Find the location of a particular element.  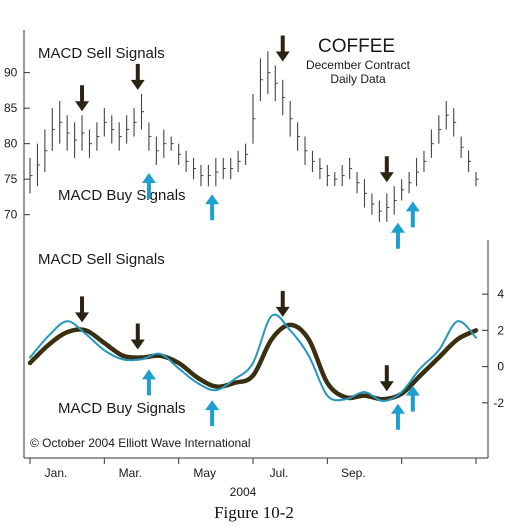

x-tick-label: Mar. is located at coordinates (130, 473).